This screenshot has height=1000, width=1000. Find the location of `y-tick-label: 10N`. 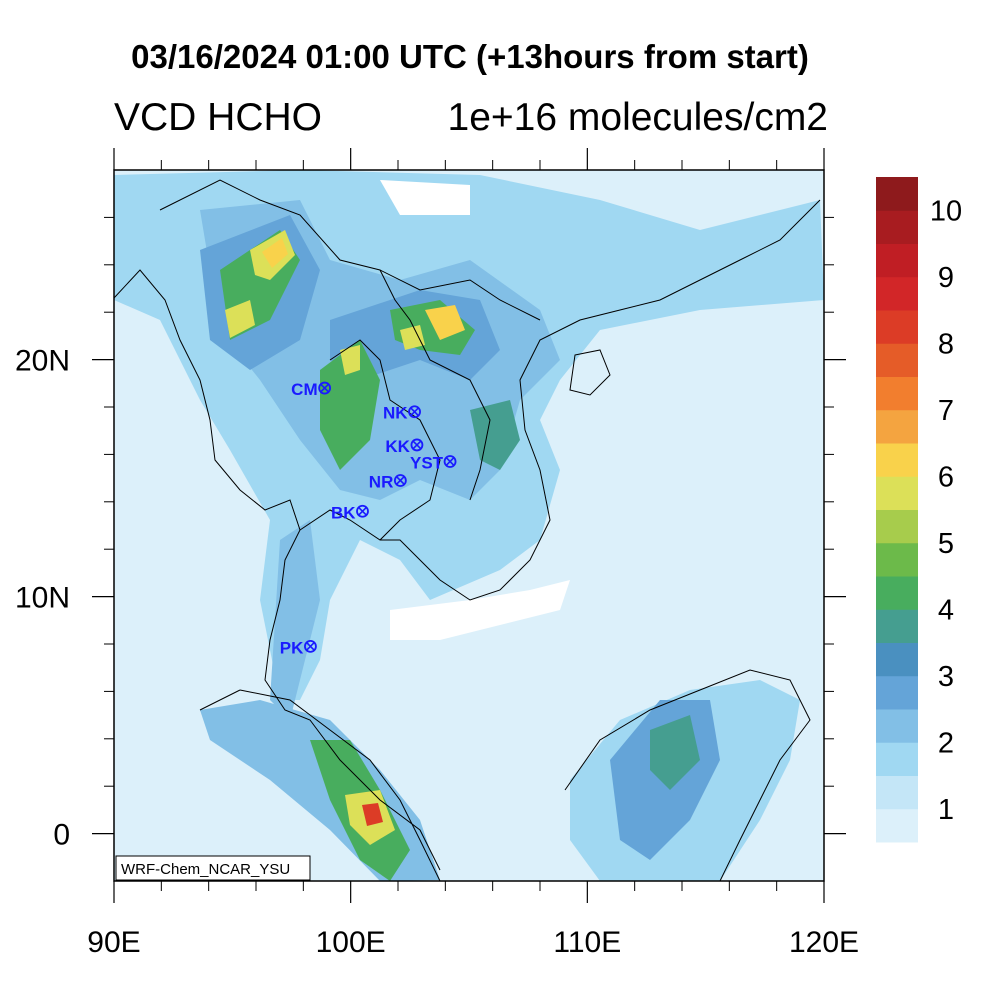

y-tick-label: 10N is located at coordinates (42, 598).